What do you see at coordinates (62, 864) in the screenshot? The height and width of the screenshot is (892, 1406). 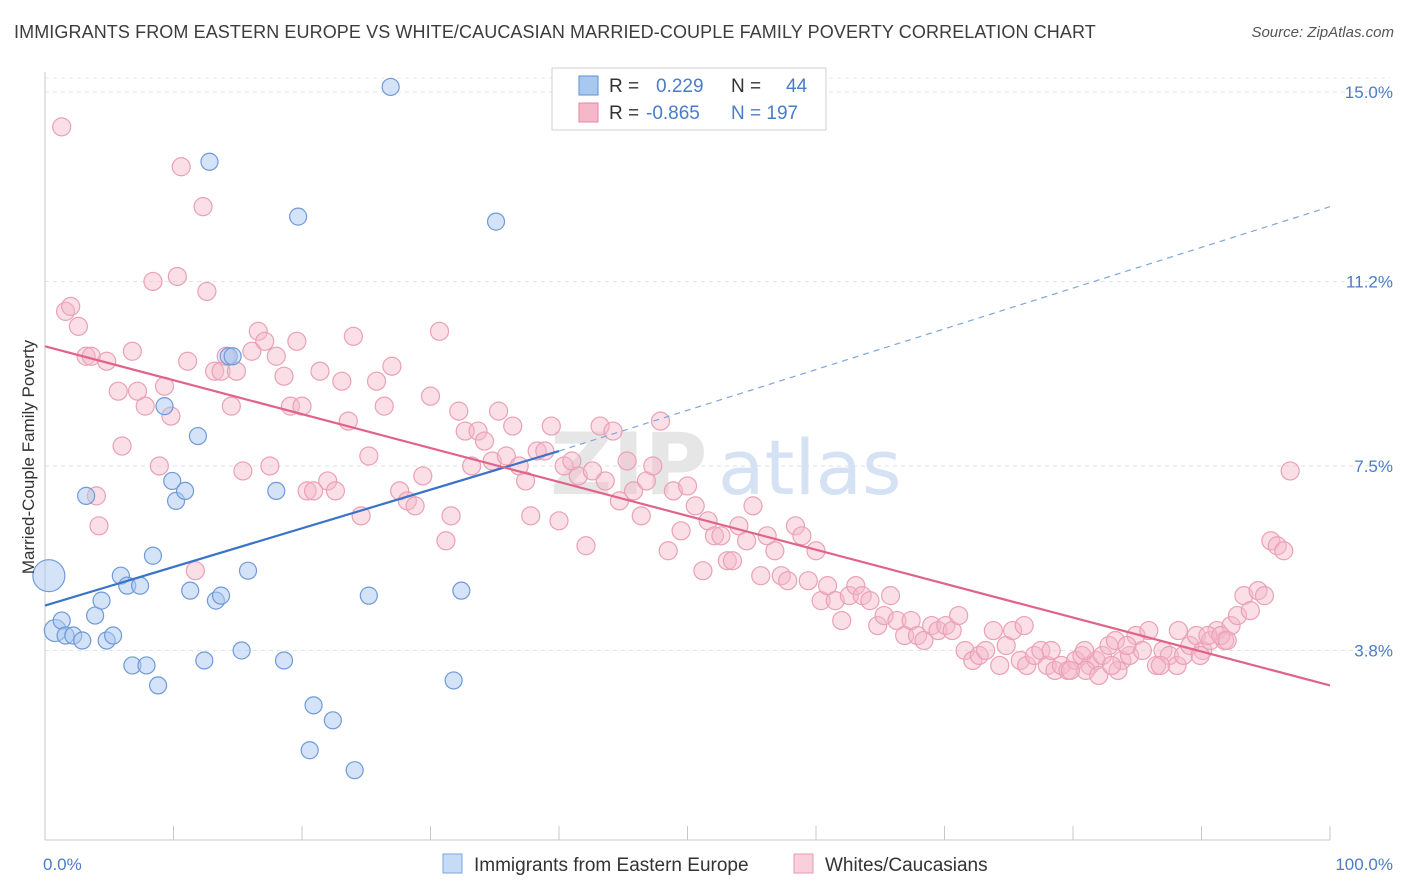 I see `x-tick-label: 0.0%` at bounding box center [62, 864].